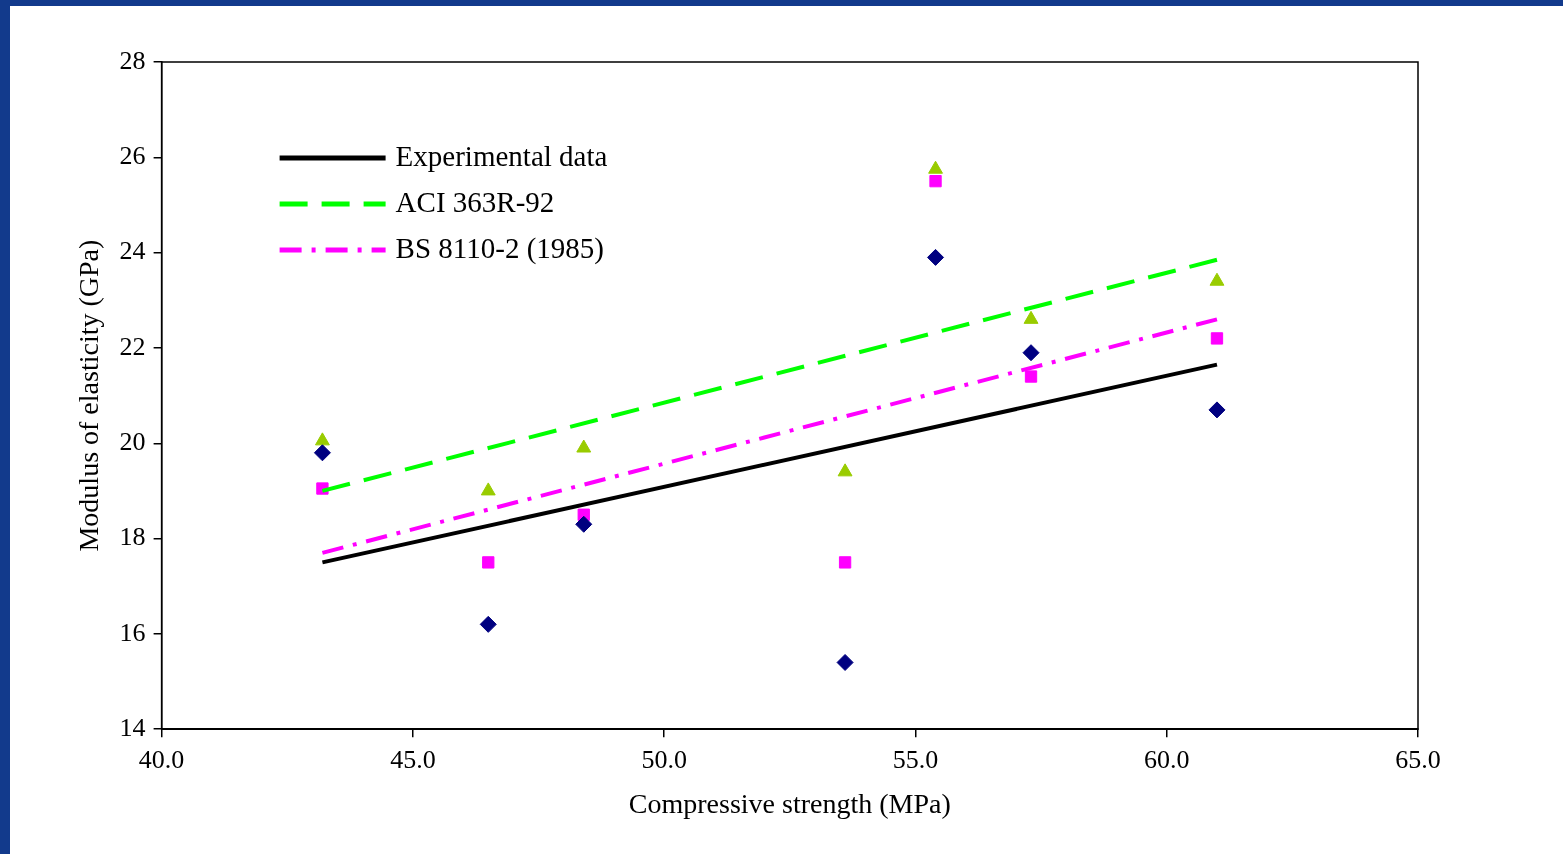  Describe the element at coordinates (132, 346) in the screenshot. I see `y-tick-label: 22` at that location.